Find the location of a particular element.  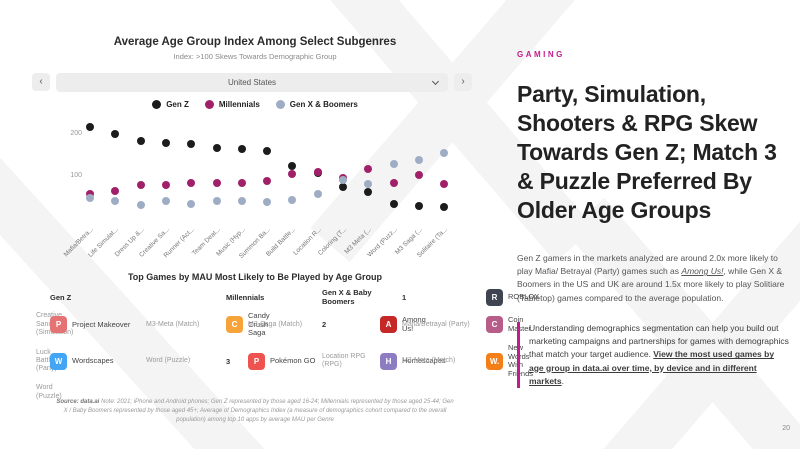

age-group-header: Millennials is located at coordinates (245, 297).